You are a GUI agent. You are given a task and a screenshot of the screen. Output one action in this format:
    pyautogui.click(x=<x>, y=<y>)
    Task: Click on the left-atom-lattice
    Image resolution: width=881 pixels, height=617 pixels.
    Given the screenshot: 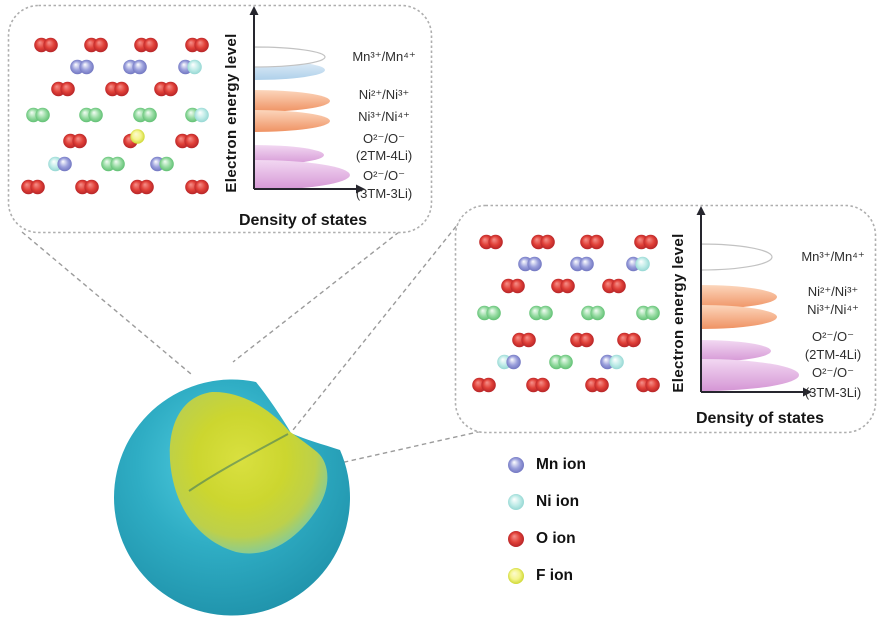 What is the action you would take?
    pyautogui.click(x=115, y=116)
    